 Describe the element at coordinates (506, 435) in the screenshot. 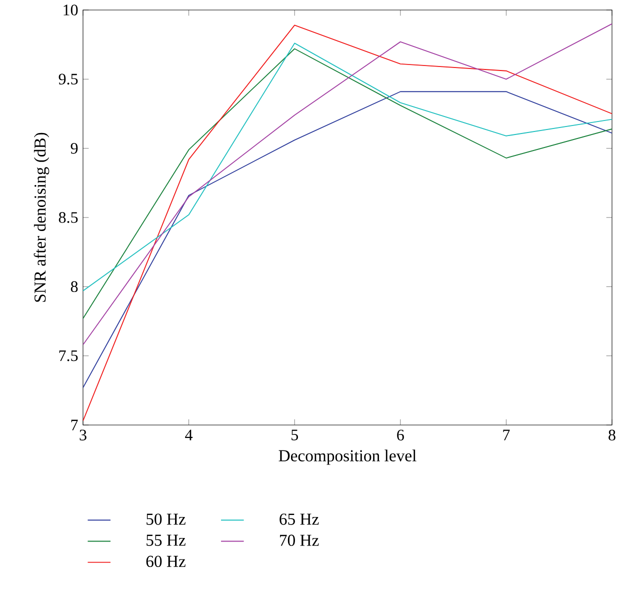

I see `x-tick-label: 7` at that location.